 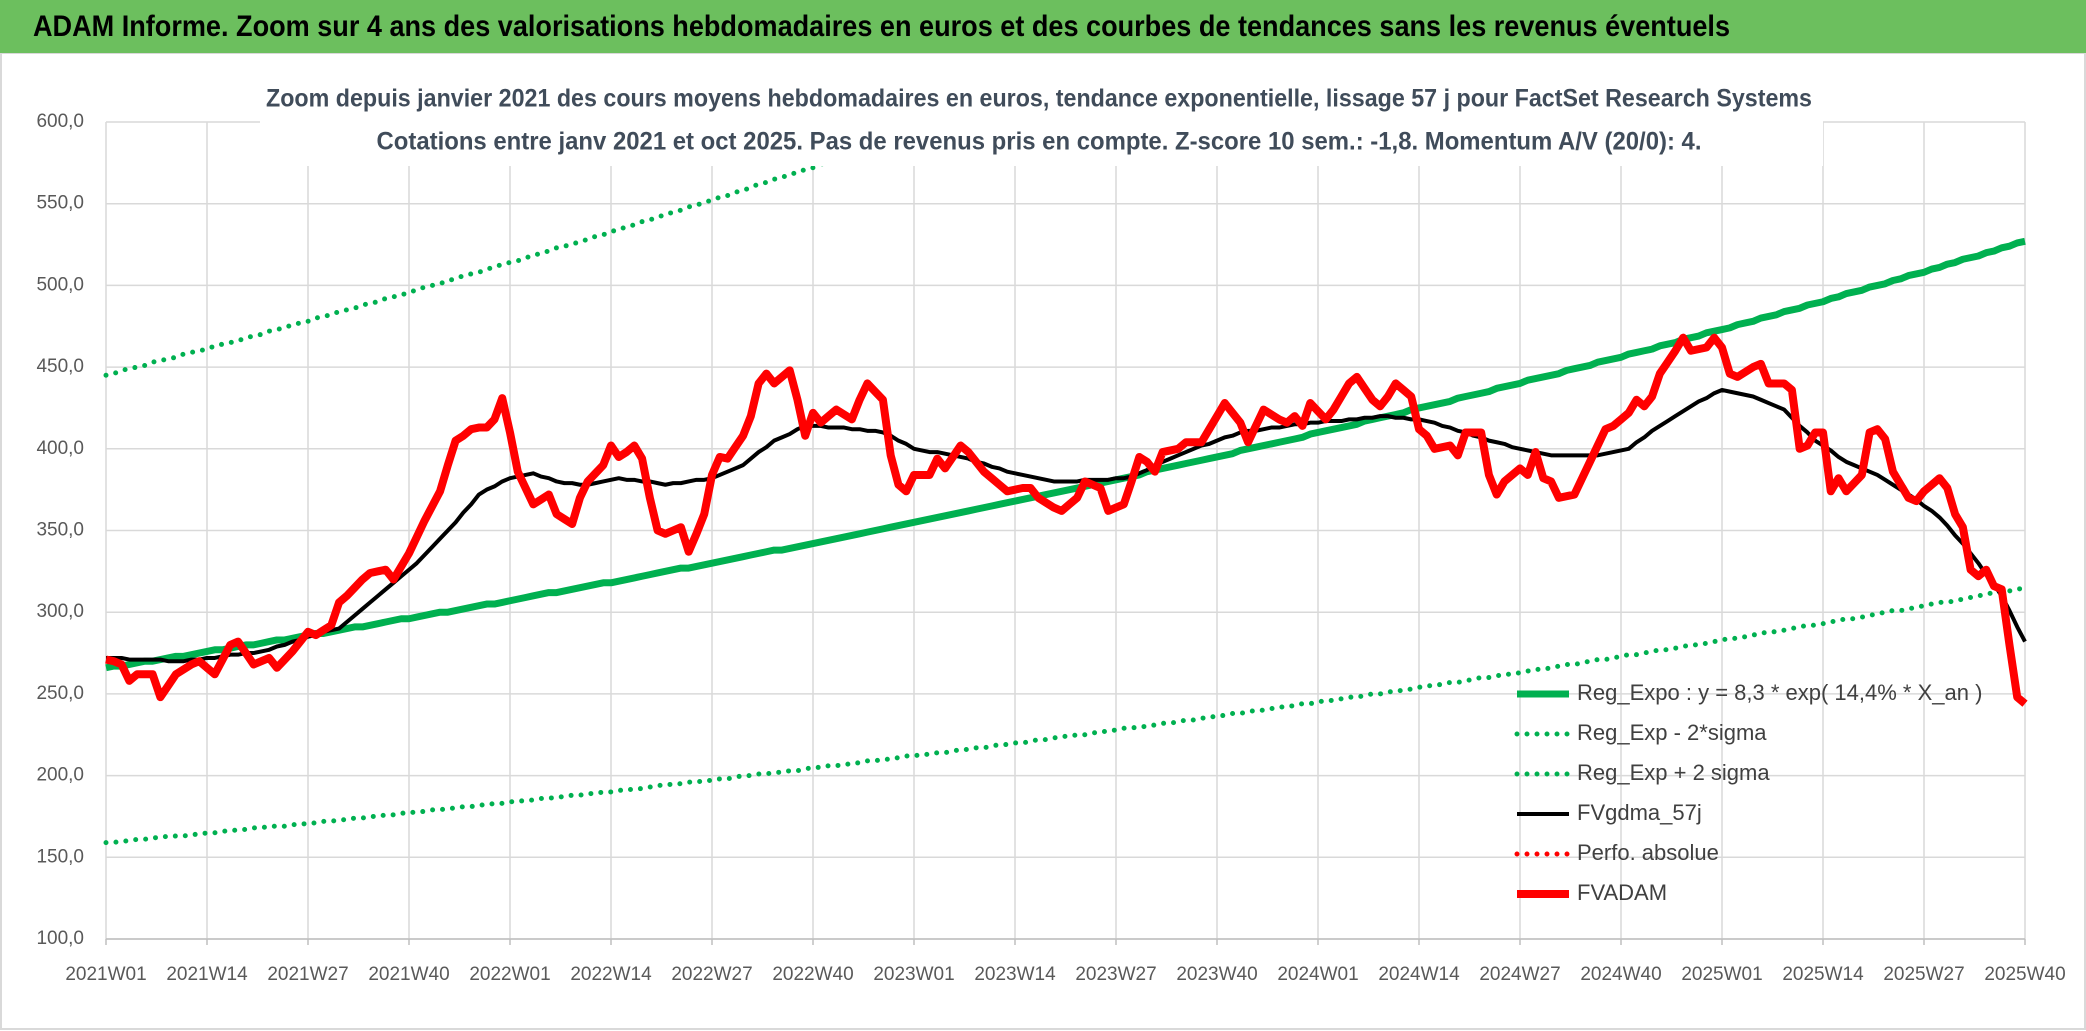 I want to click on x-tick-label: 2024W27, so click(x=1519, y=974).